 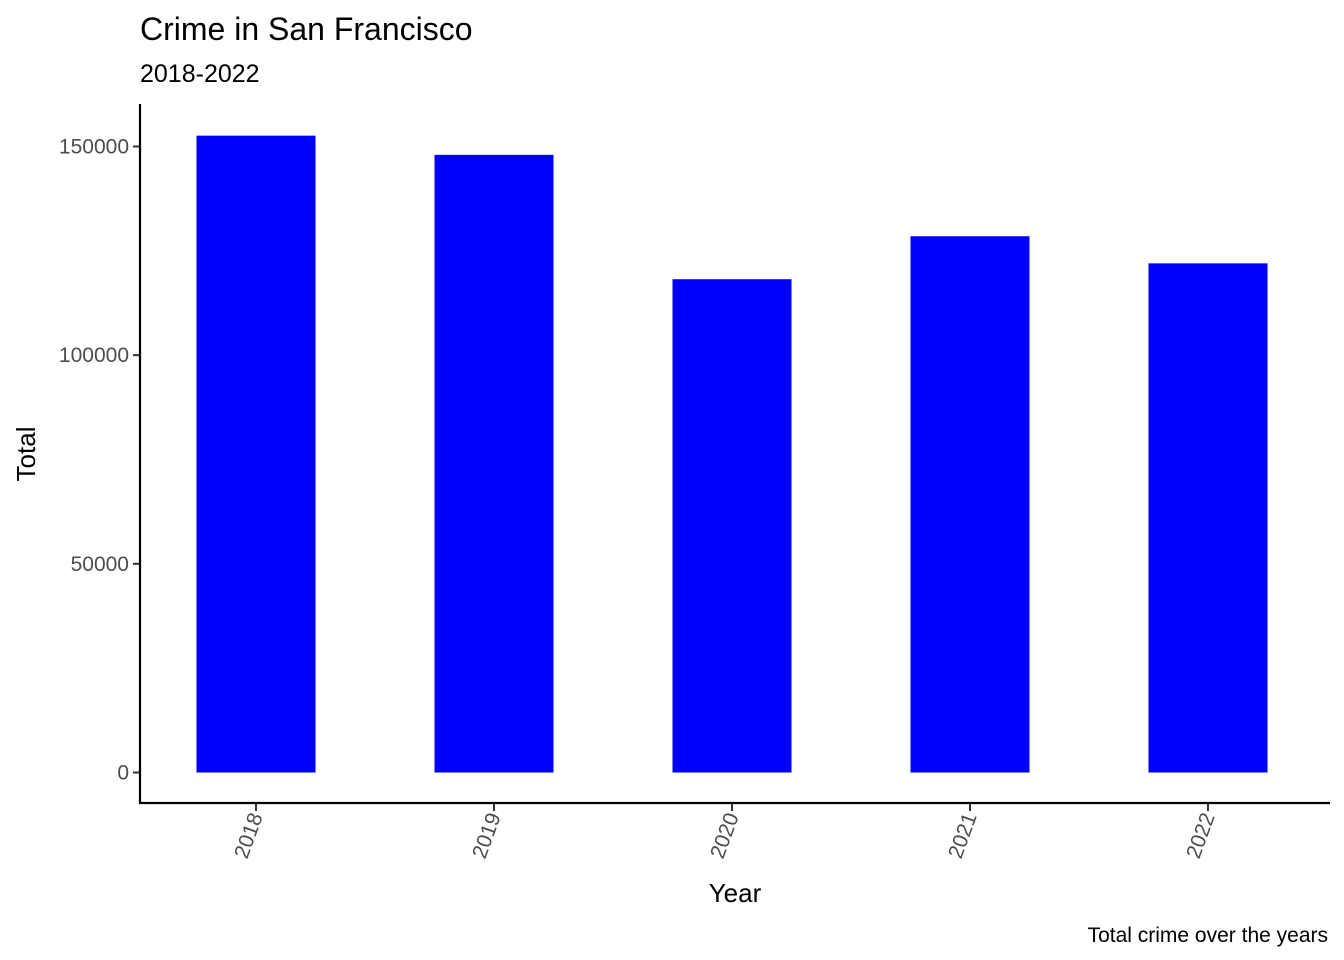 What do you see at coordinates (1208, 935) in the screenshot?
I see `chart-caption: Total crime over the years` at bounding box center [1208, 935].